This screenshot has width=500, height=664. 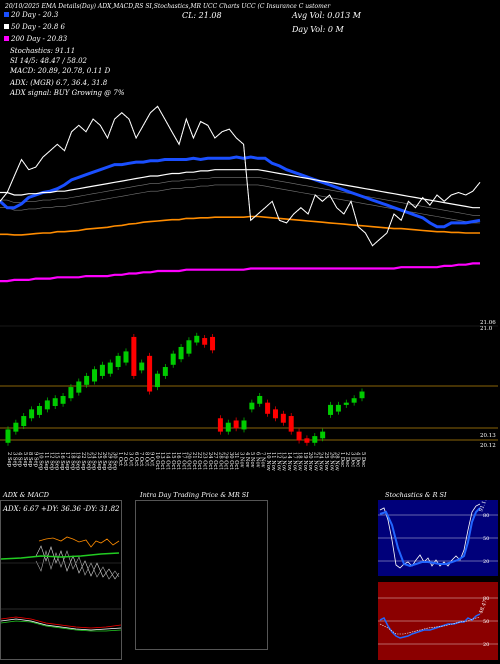 What do you see at coordinates (34, 27) in the screenshot?
I see `ema50-label: 50 Day - 20.8 6` at bounding box center [34, 27].